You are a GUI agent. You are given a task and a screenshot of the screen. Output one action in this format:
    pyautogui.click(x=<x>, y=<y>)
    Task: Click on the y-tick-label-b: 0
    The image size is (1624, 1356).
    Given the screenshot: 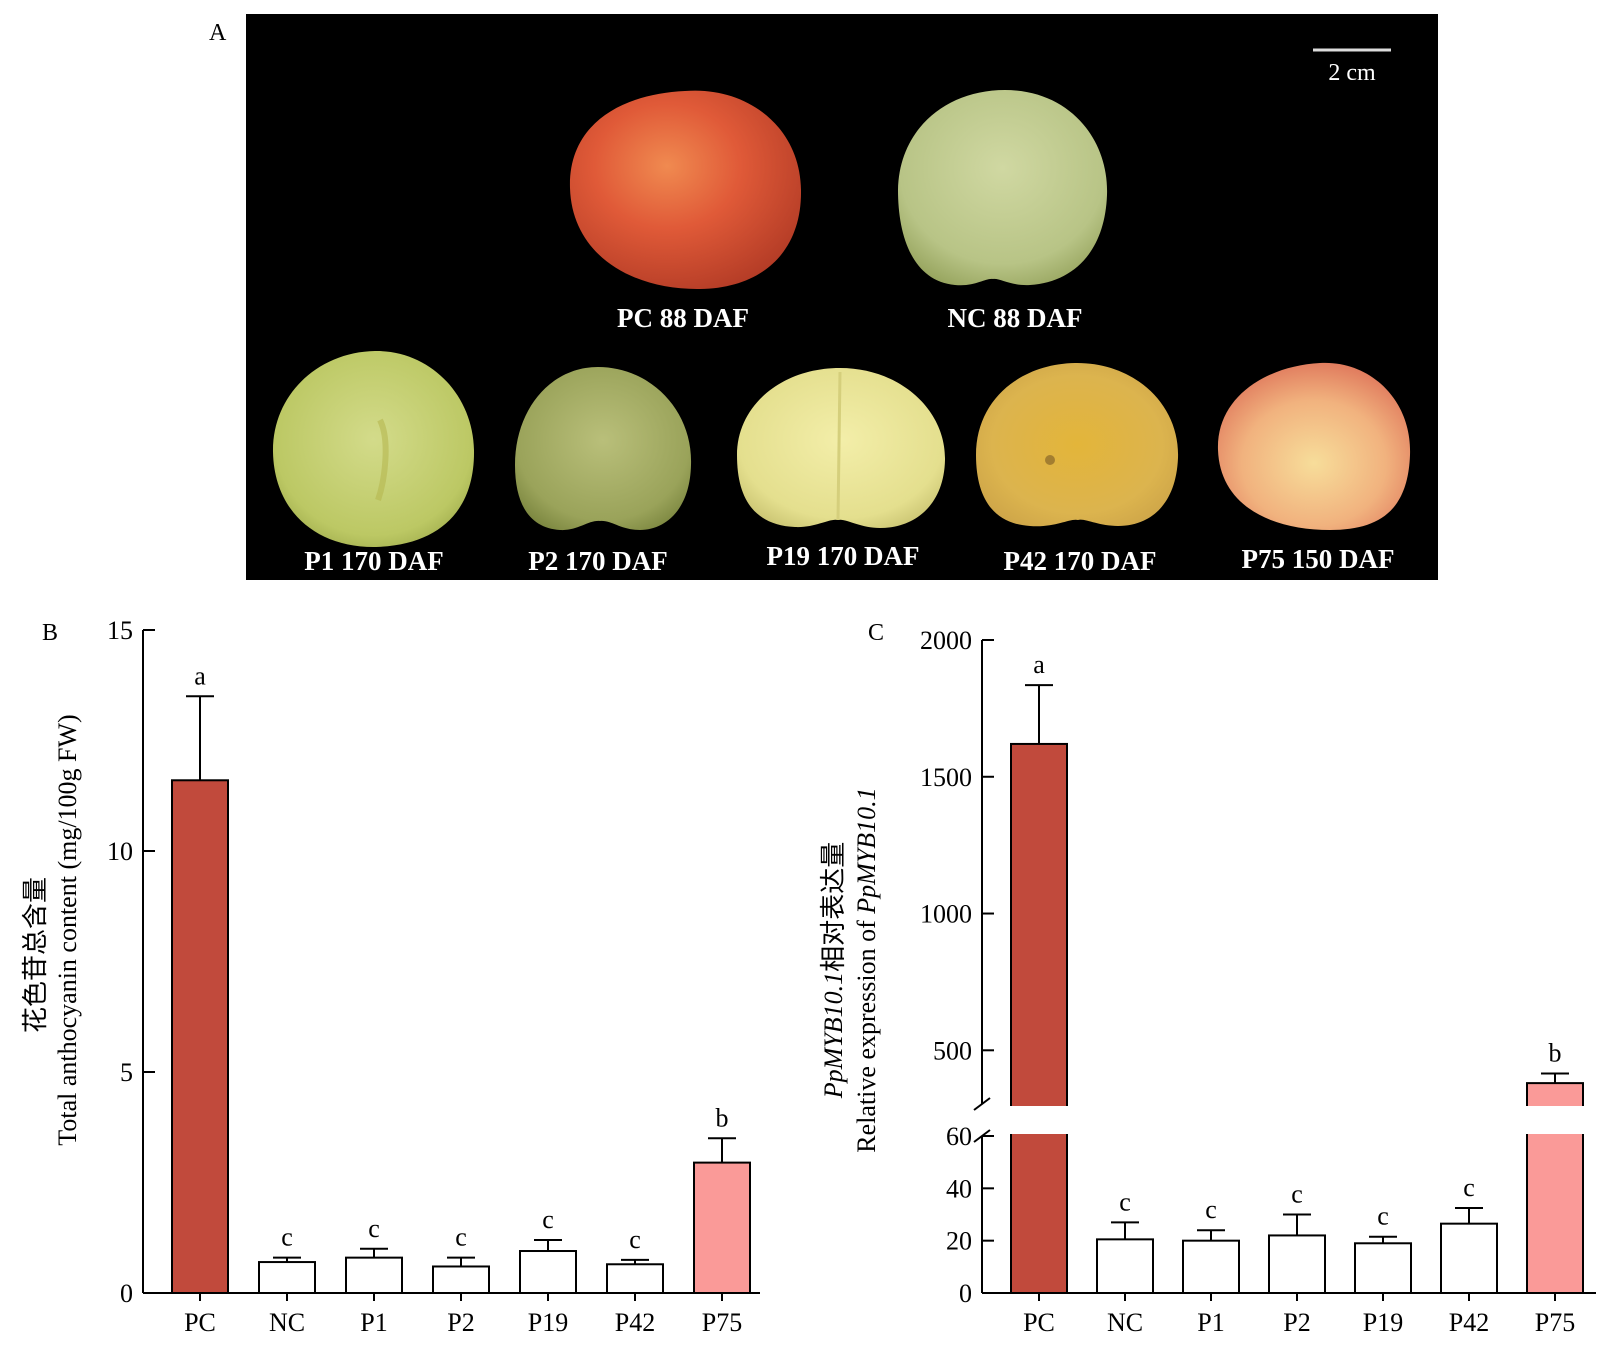 What is the action you would take?
    pyautogui.click(x=126, y=1293)
    